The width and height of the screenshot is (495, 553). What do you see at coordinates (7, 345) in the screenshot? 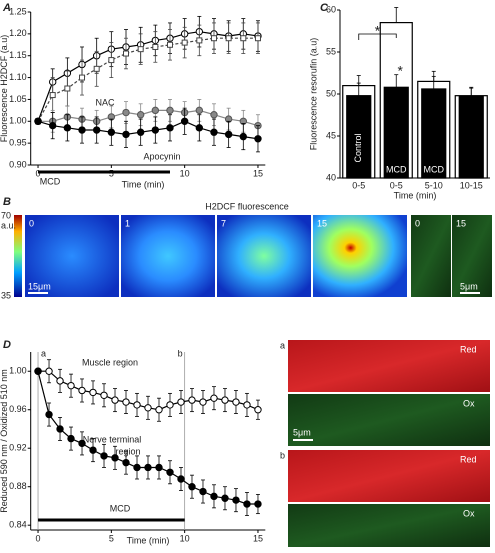
I see `panel-label: D` at bounding box center [7, 345].